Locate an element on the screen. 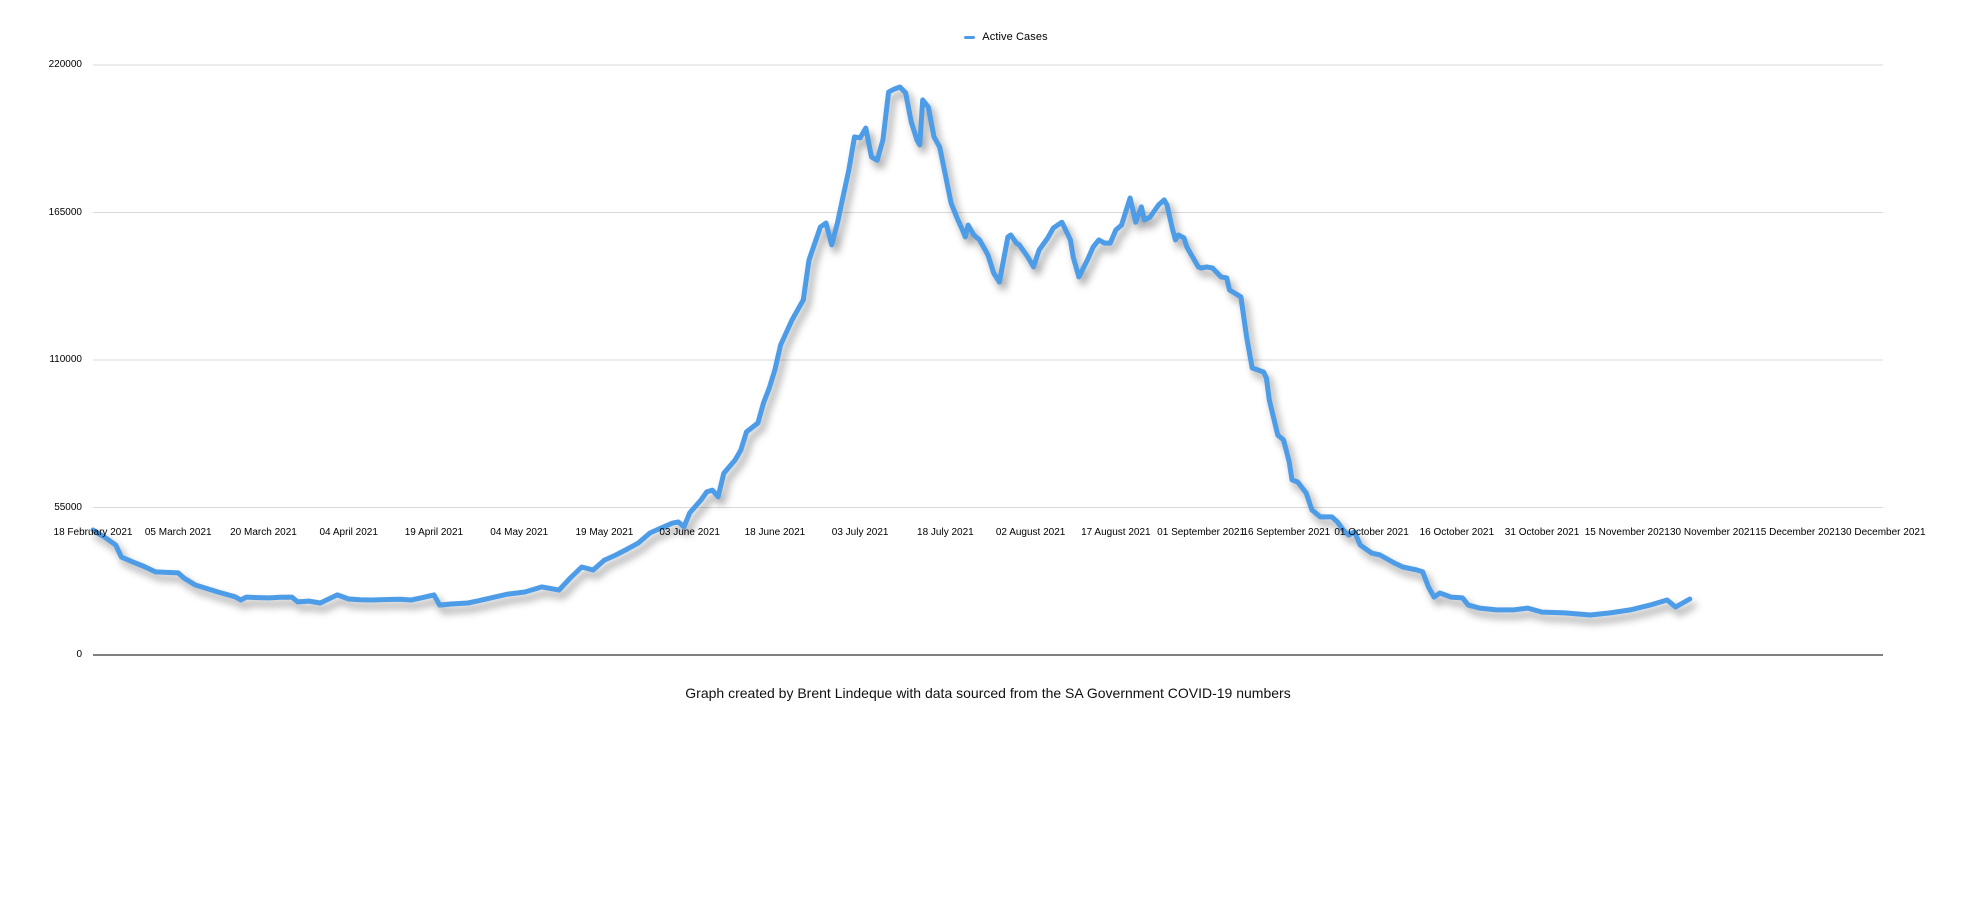 Image resolution: width=1962 pixels, height=914 pixels. x-axis-label: 15 December 2021 is located at coordinates (1798, 532).